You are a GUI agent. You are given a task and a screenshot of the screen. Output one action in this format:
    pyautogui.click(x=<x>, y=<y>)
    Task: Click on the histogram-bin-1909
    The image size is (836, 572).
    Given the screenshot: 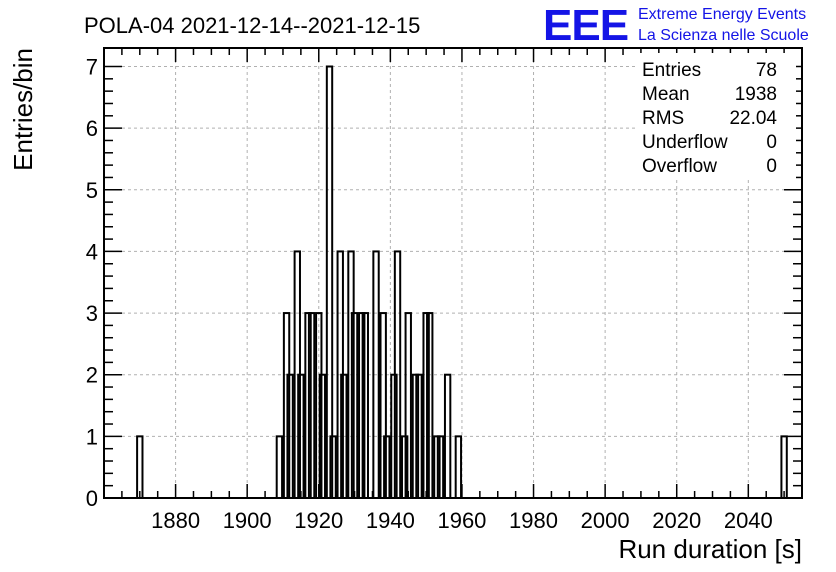 What is the action you would take?
    pyautogui.click(x=279, y=467)
    